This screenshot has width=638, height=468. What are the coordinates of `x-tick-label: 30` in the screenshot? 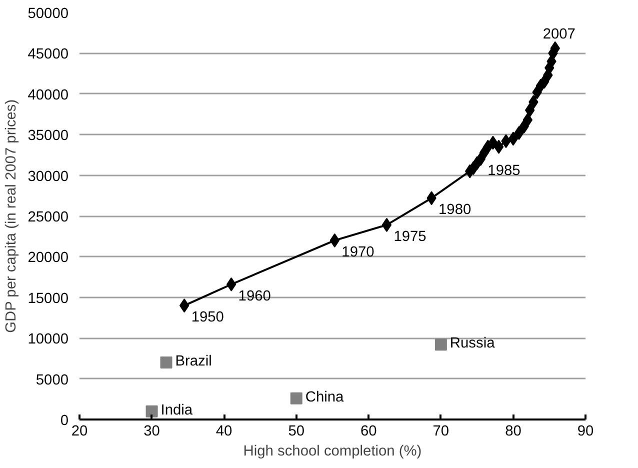 It's located at (152, 432).